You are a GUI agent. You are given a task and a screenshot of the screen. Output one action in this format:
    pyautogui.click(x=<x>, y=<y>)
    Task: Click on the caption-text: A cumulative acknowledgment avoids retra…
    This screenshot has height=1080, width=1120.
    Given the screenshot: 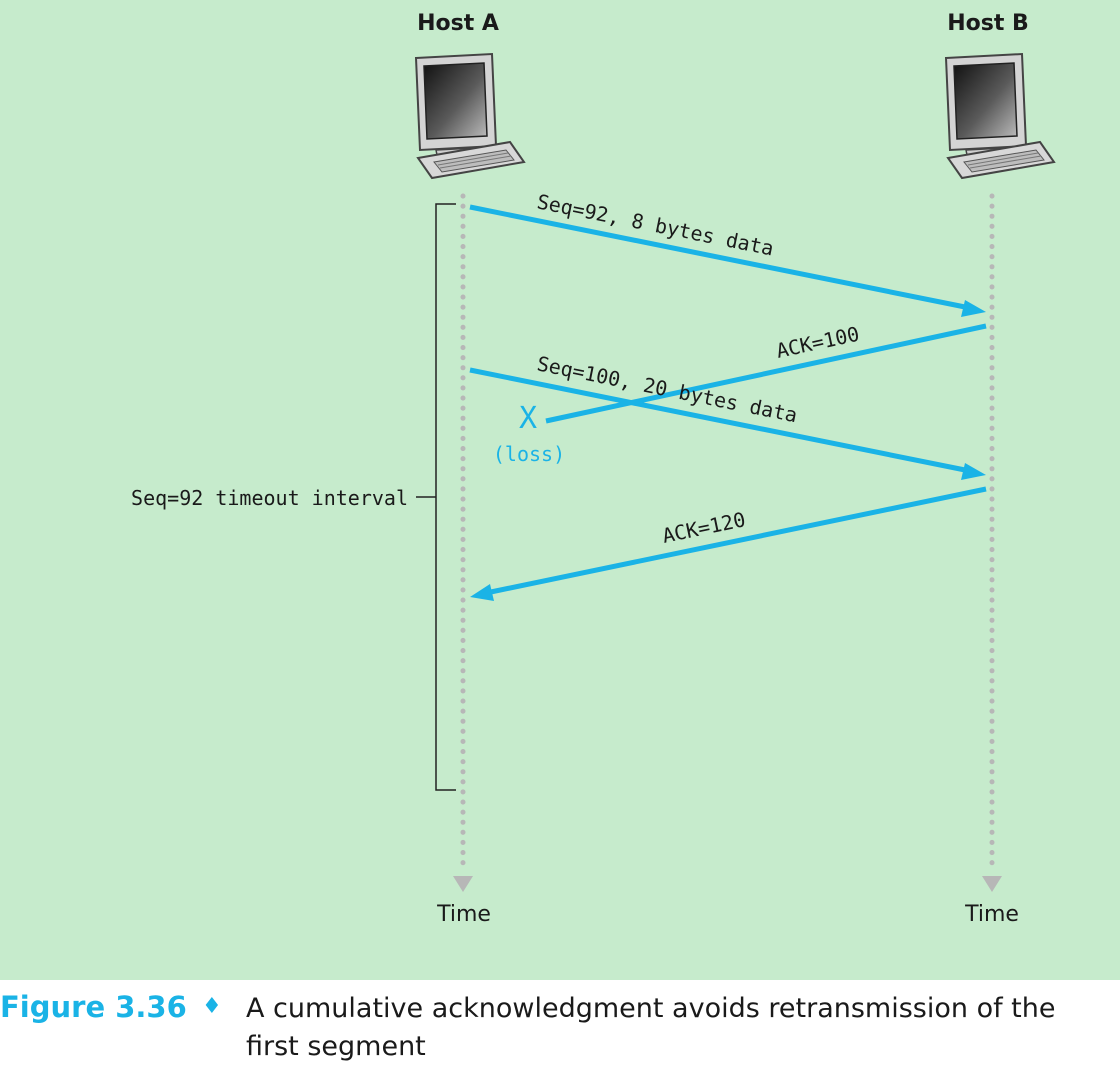 What is the action you would take?
    pyautogui.click(x=651, y=1027)
    